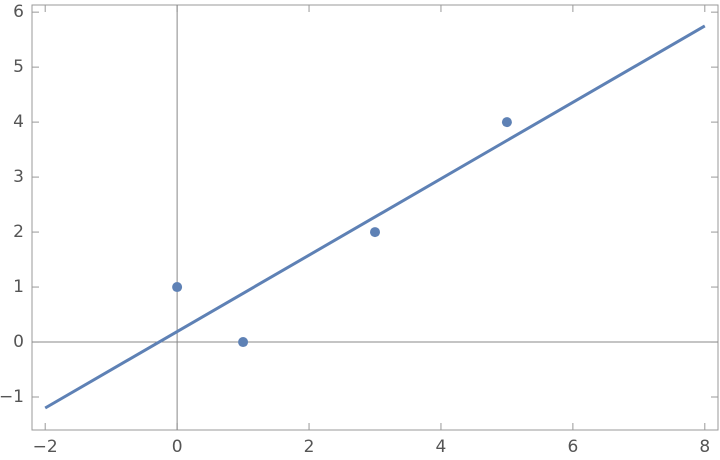 The image size is (720, 460). Describe the element at coordinates (441, 447) in the screenshot. I see `x-tick-label: 4` at that location.